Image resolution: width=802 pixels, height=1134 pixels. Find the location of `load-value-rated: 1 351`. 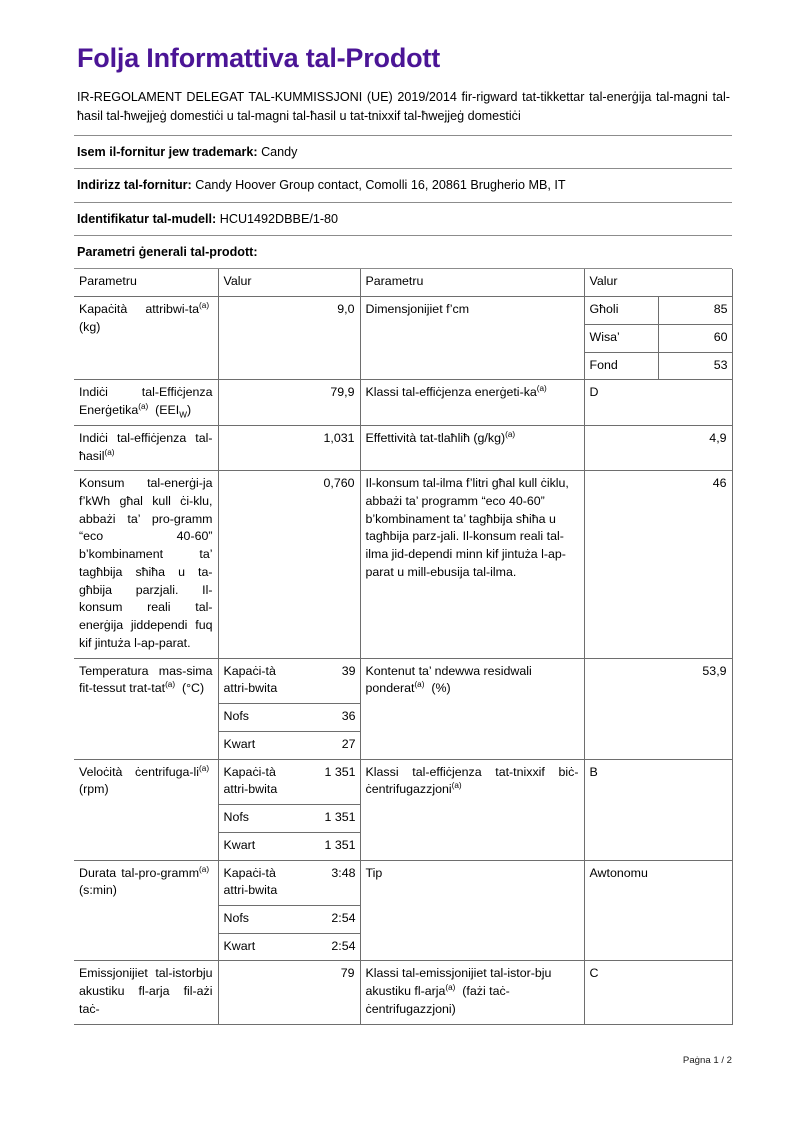

load-value-rated: 1 351 is located at coordinates (324, 782).